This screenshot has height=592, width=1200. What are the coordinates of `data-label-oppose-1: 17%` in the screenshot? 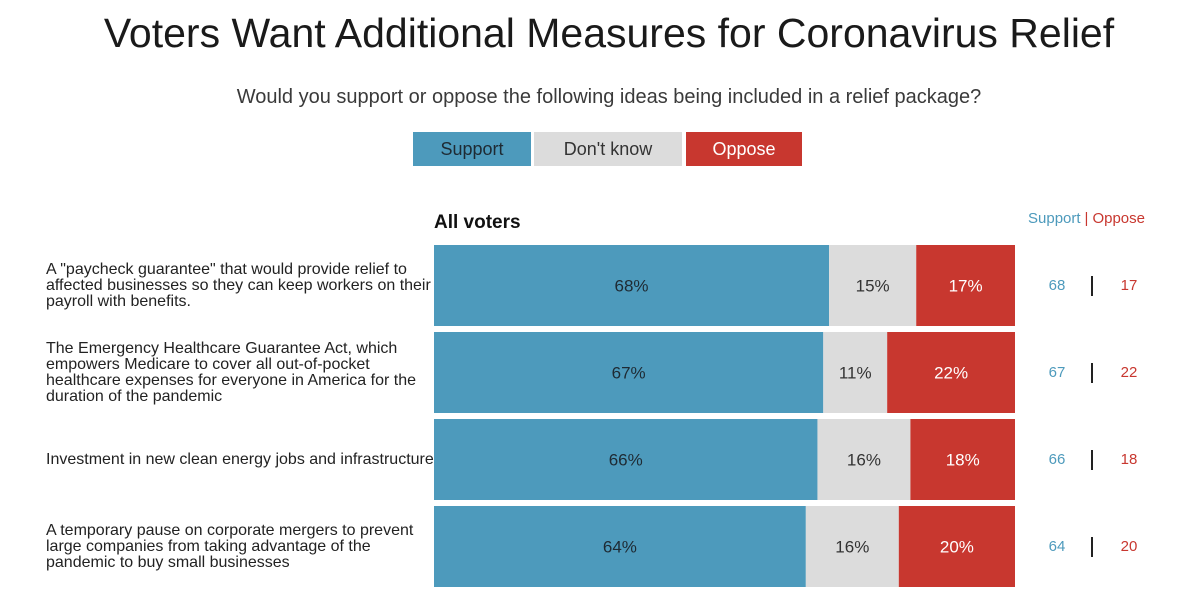 It's located at (966, 286).